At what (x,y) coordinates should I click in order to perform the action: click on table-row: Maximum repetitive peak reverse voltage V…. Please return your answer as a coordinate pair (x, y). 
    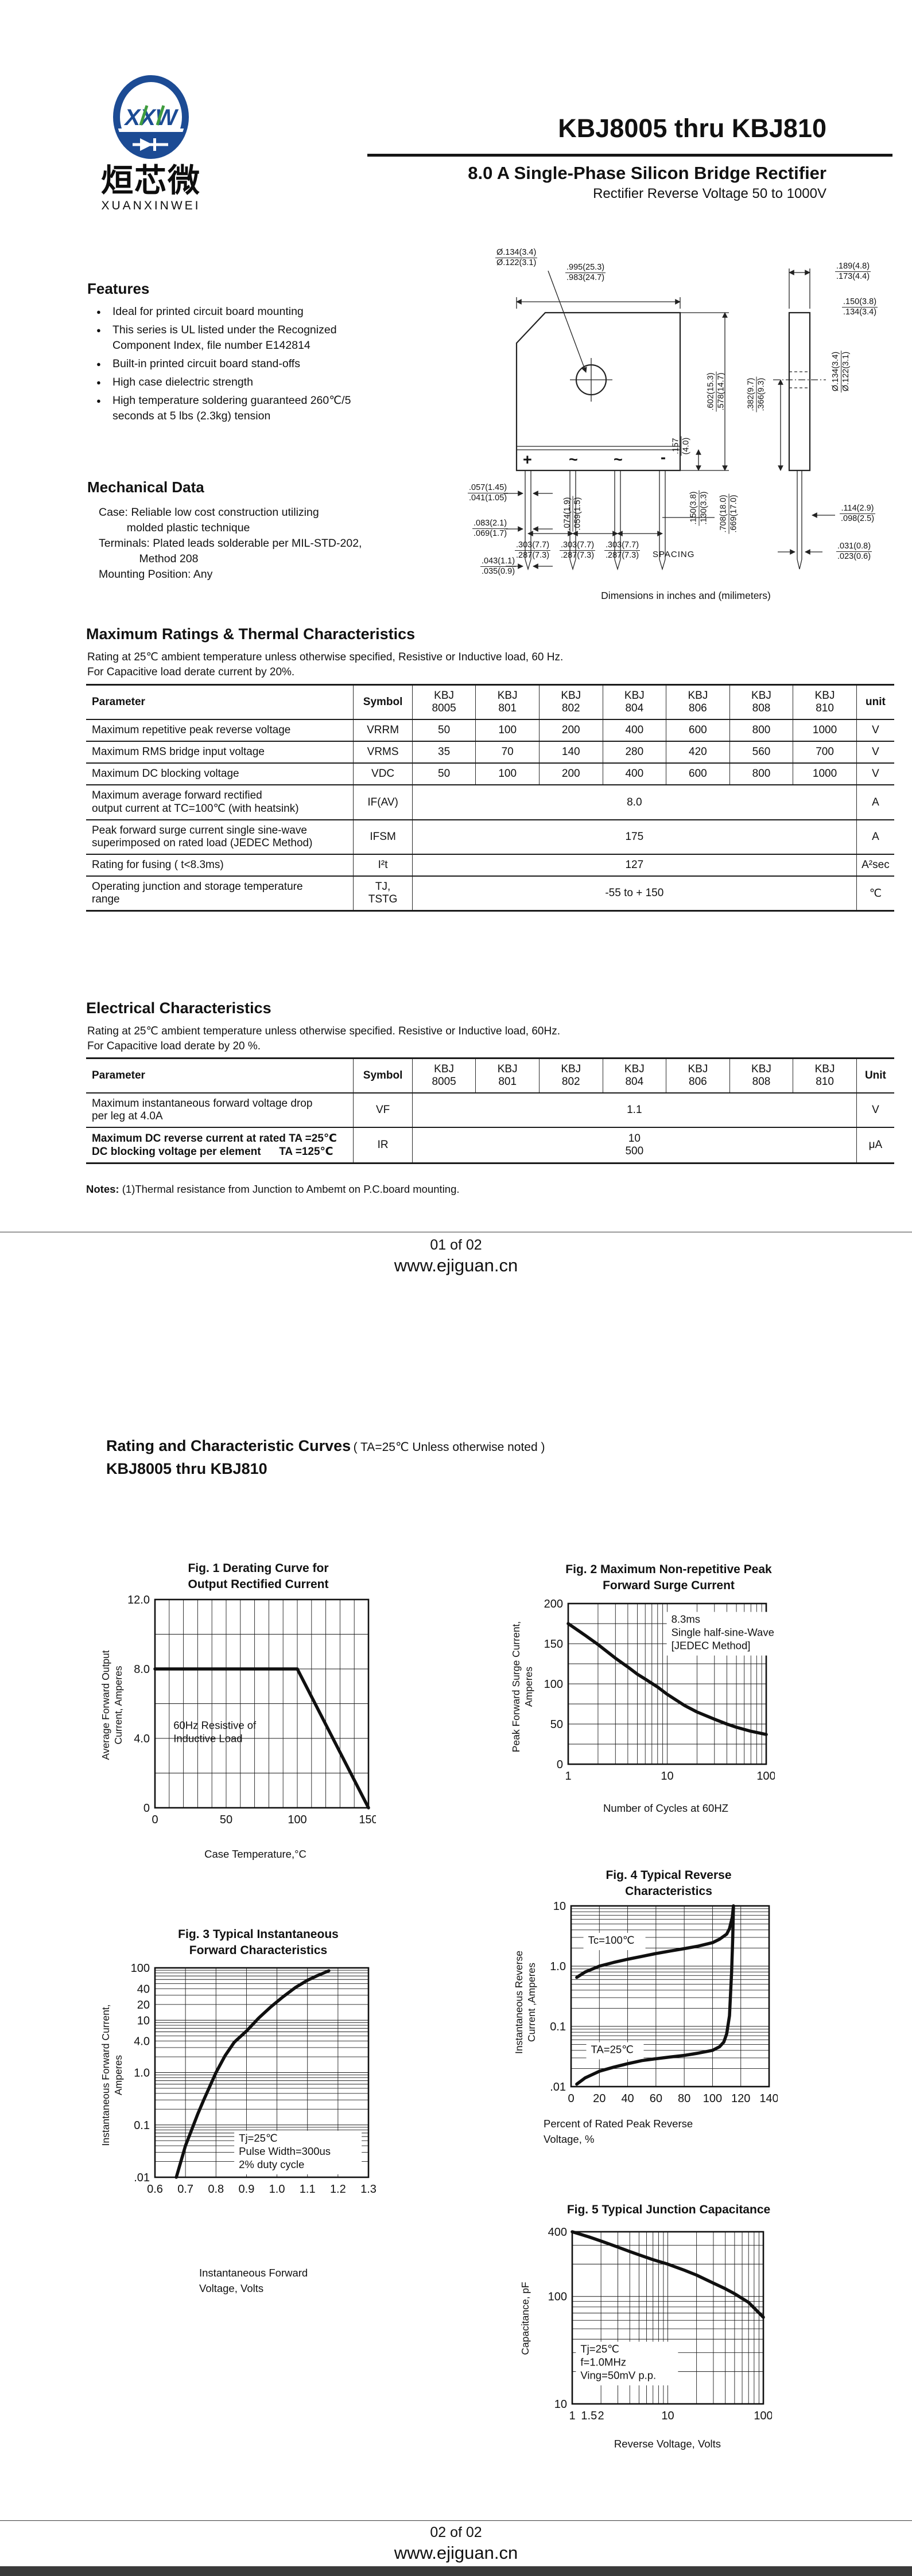
    Looking at the image, I should click on (490, 730).